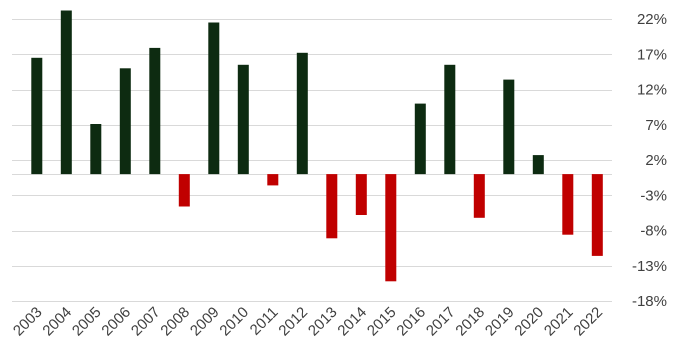 The image size is (675, 350). I want to click on bar-2020, so click(538, 165).